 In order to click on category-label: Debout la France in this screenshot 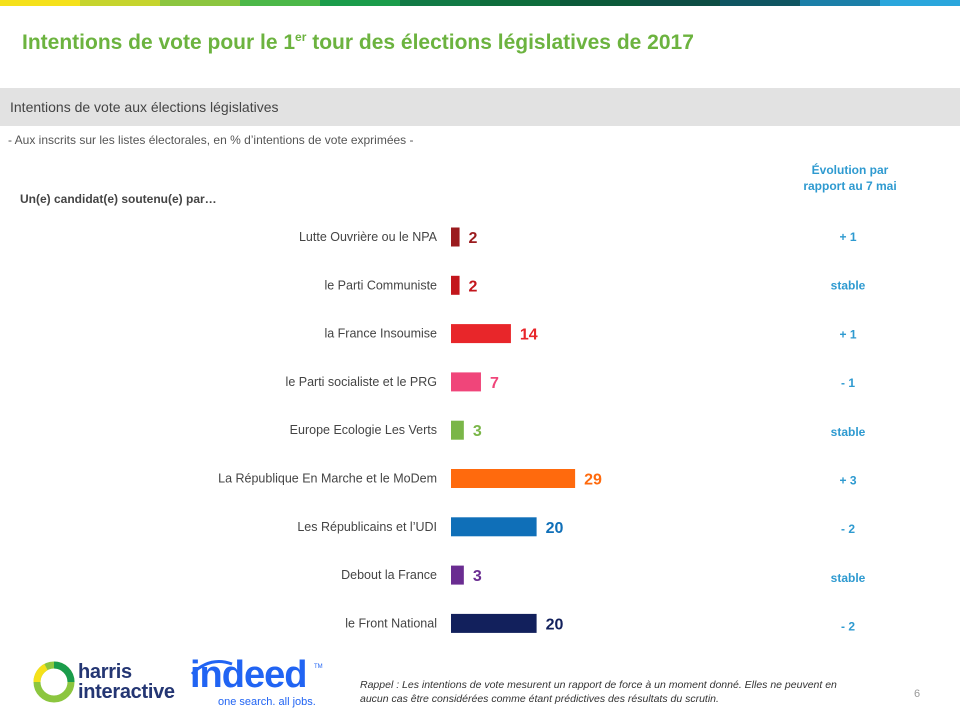, I will do `click(389, 575)`.